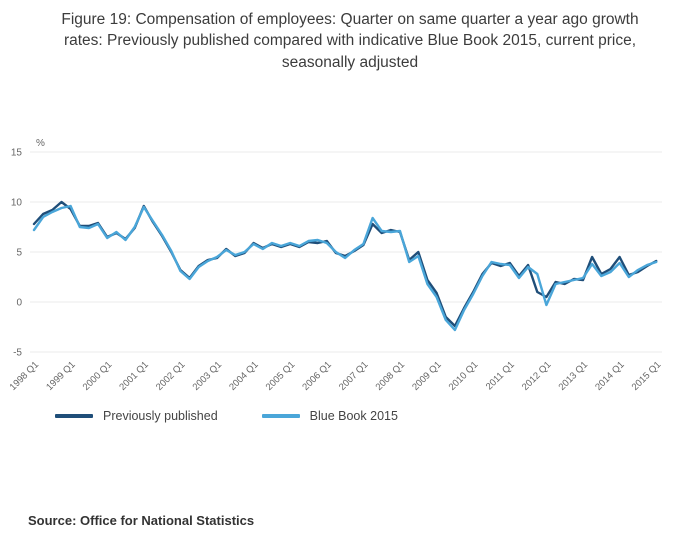  I want to click on x-tick-label: 1999 Q1, so click(61, 376).